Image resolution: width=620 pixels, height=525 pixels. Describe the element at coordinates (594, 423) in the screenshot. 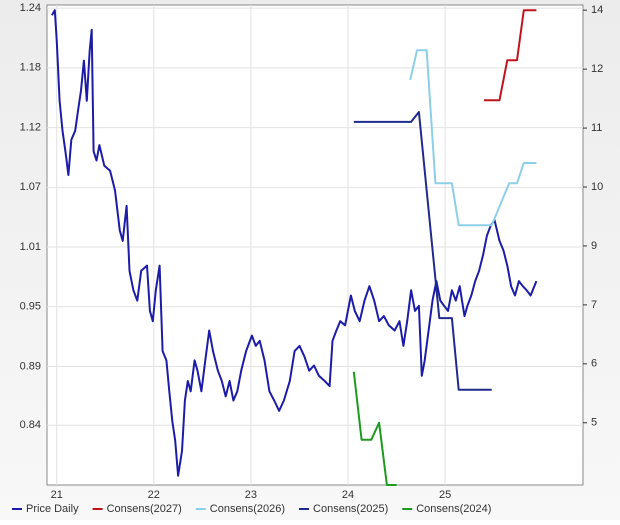

I see `y2-tick-label: 5` at that location.